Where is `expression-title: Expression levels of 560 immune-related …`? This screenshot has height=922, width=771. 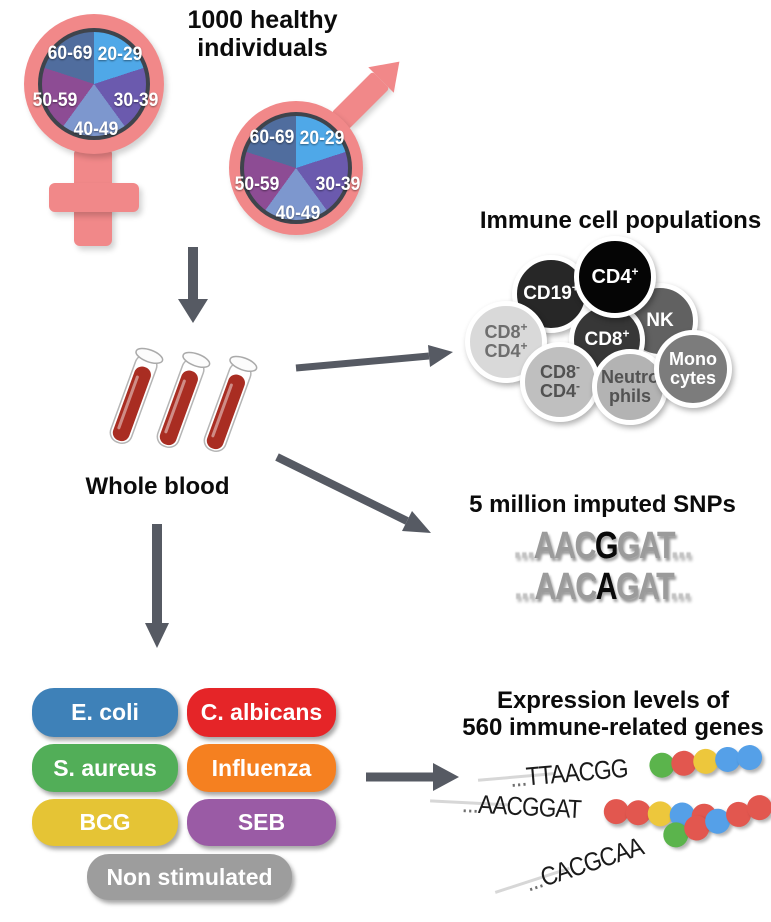
expression-title: Expression levels of 560 immune-related … is located at coordinates (613, 714).